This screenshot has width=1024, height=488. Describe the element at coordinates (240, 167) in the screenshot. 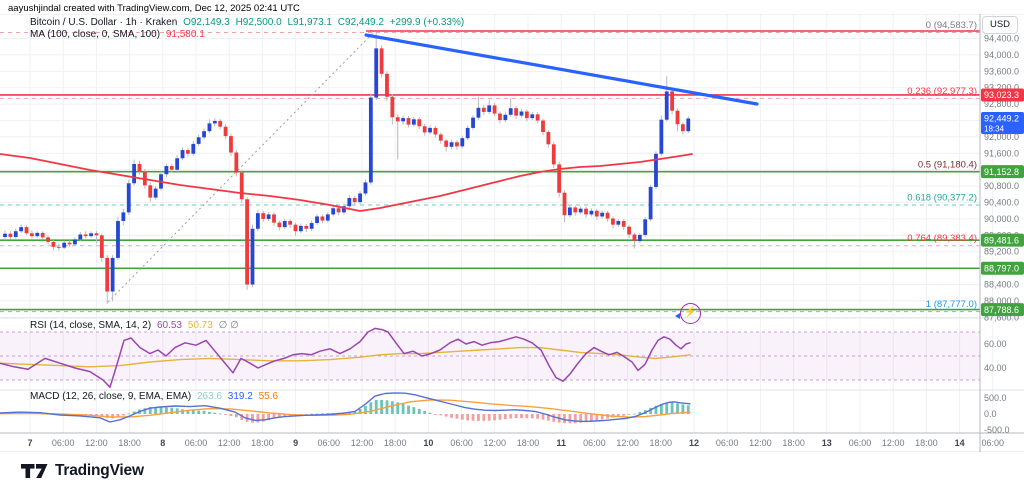

I see `dotted-trendline` at that location.